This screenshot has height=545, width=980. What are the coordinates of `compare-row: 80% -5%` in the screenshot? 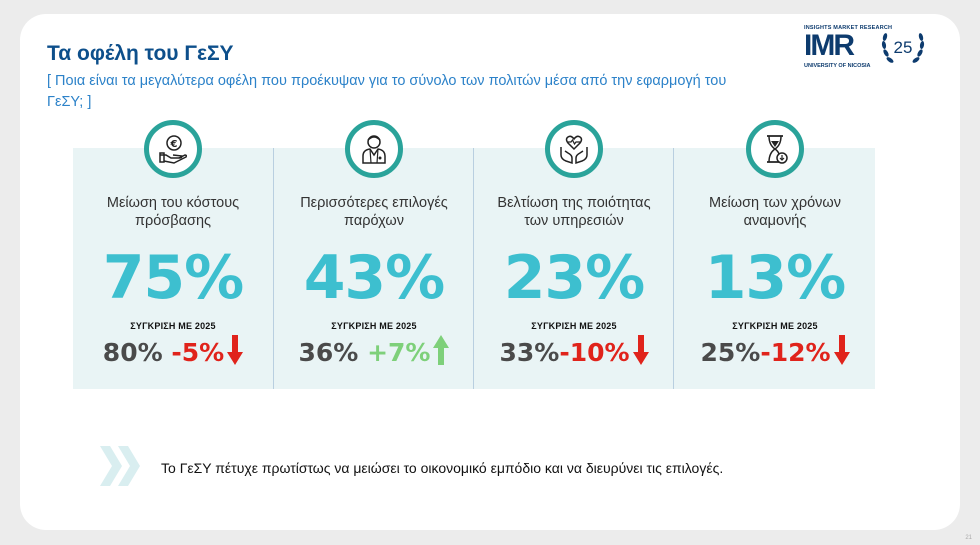 It's located at (173, 352).